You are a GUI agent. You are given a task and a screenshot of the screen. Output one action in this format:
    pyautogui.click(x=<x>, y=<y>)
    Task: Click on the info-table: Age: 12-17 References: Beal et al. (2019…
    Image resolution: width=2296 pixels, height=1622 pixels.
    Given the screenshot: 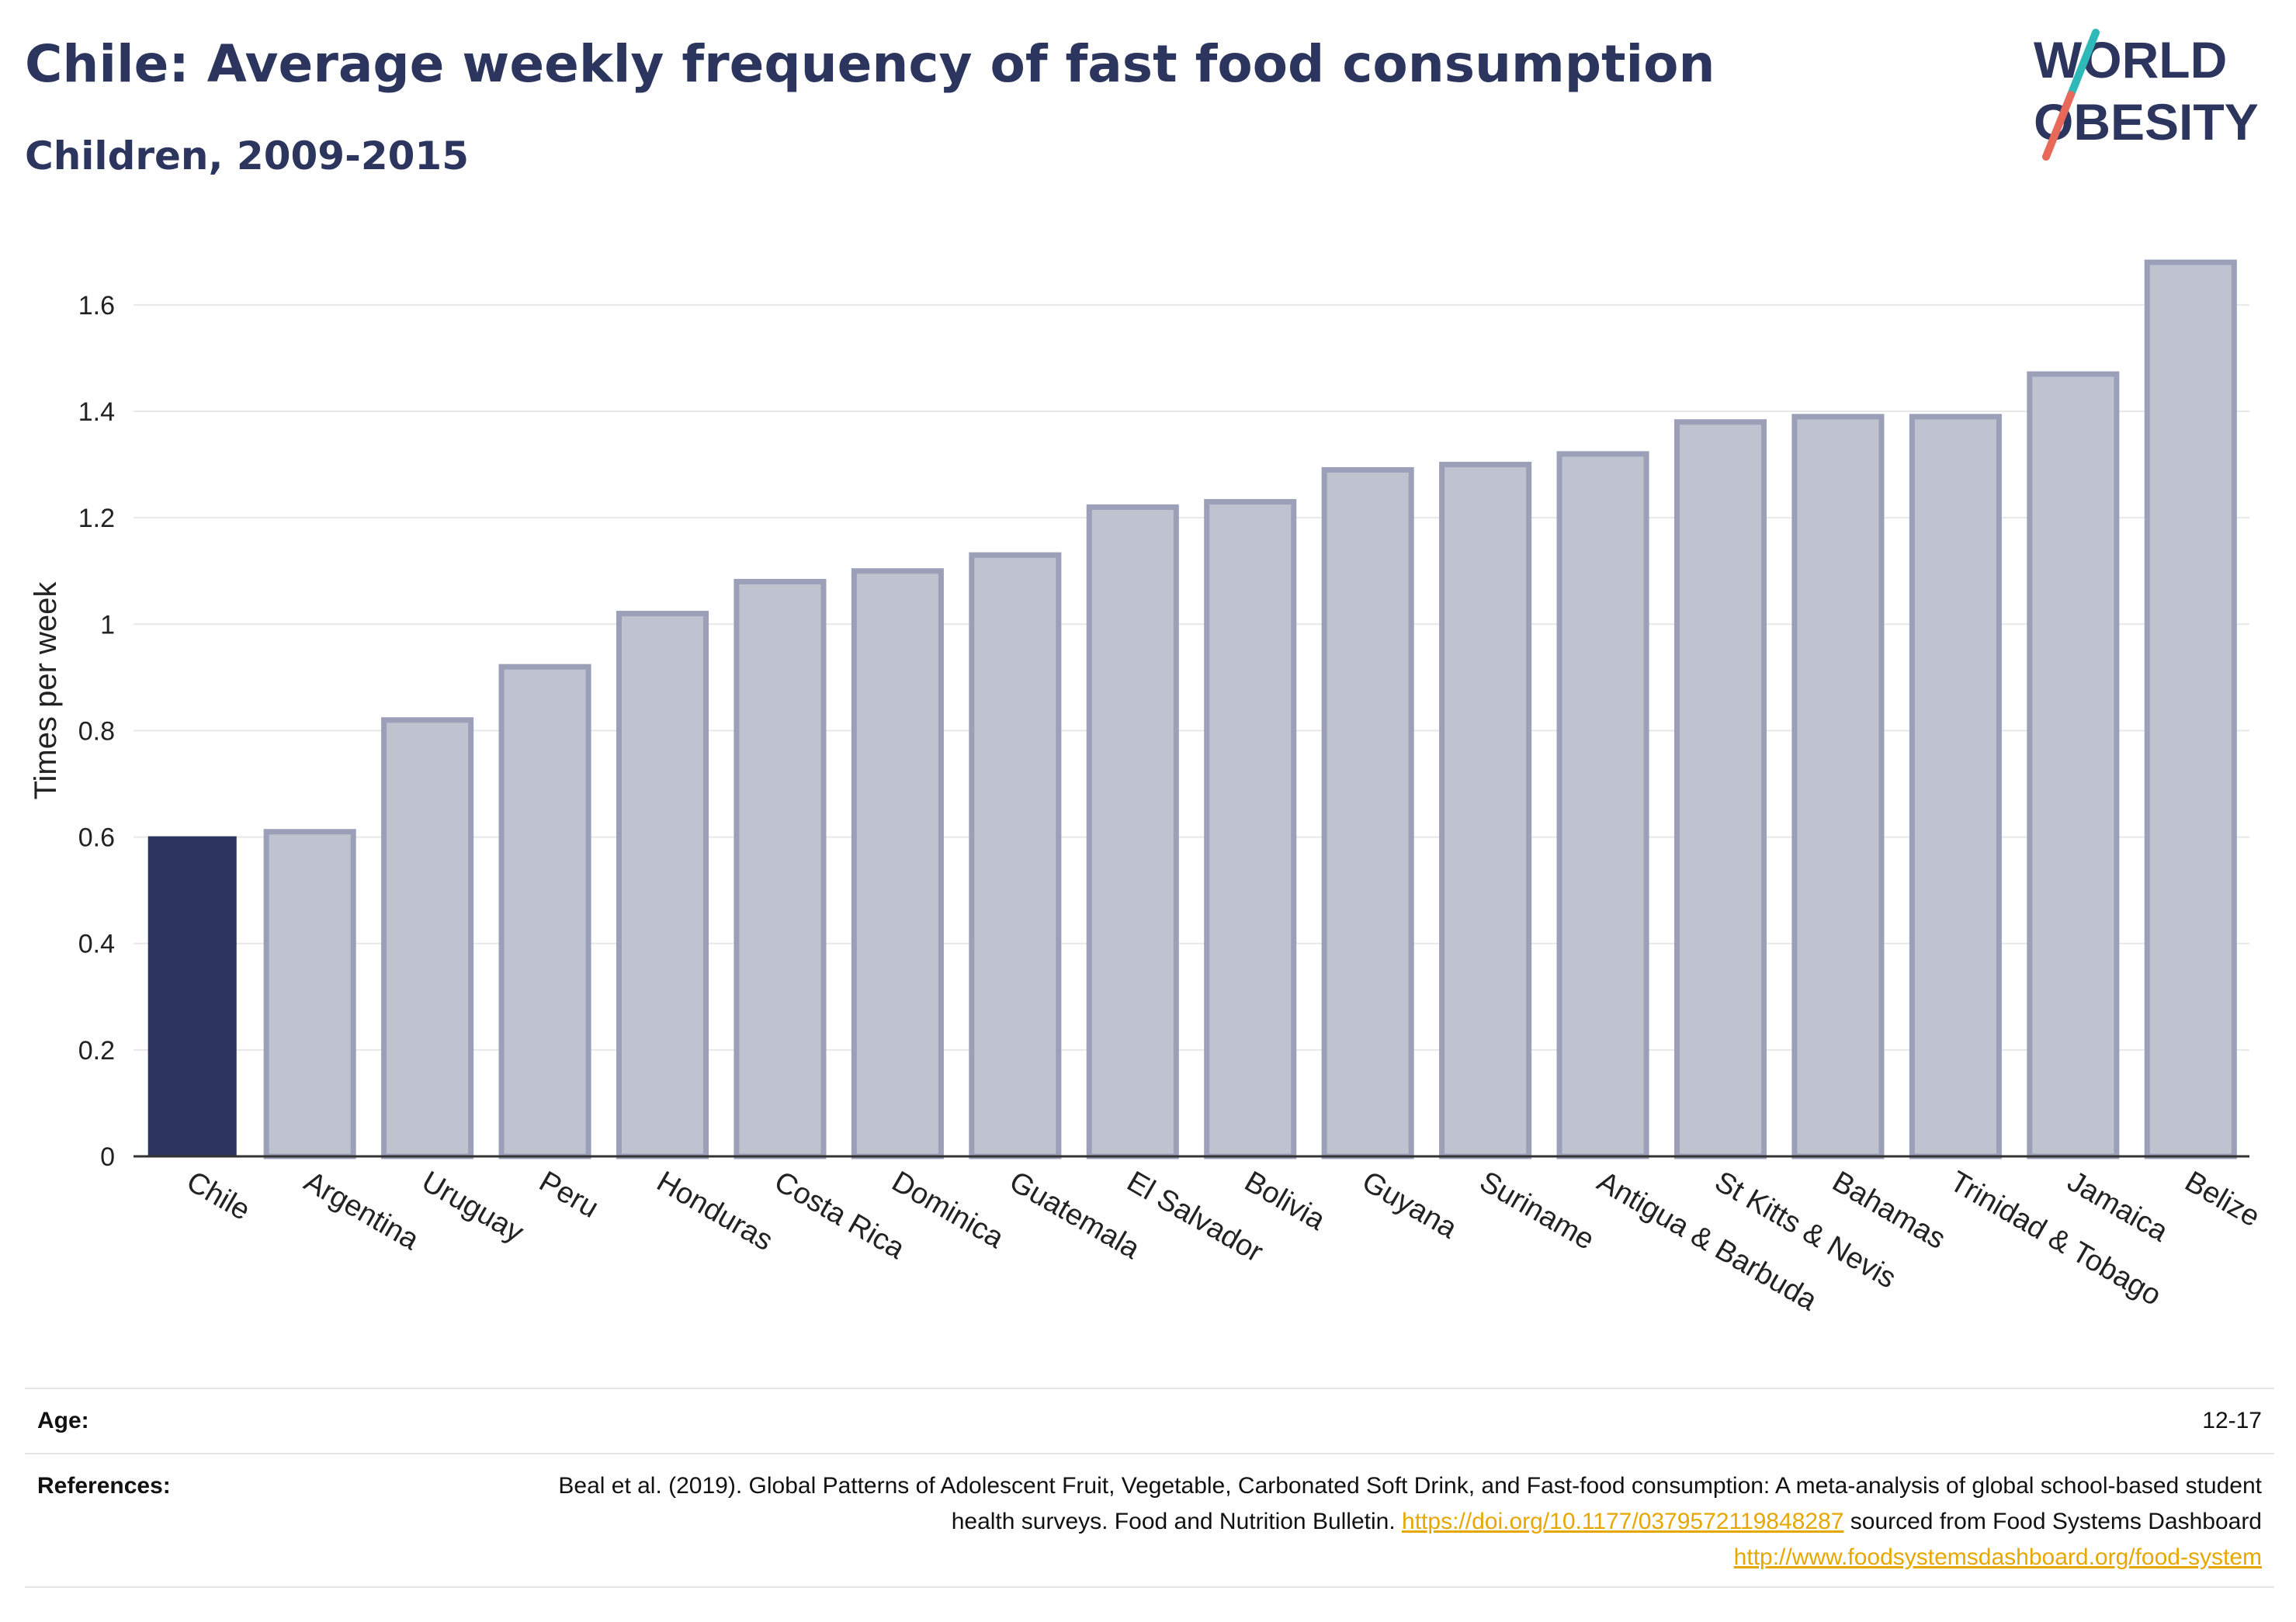 What is the action you would take?
    pyautogui.click(x=1149, y=1488)
    